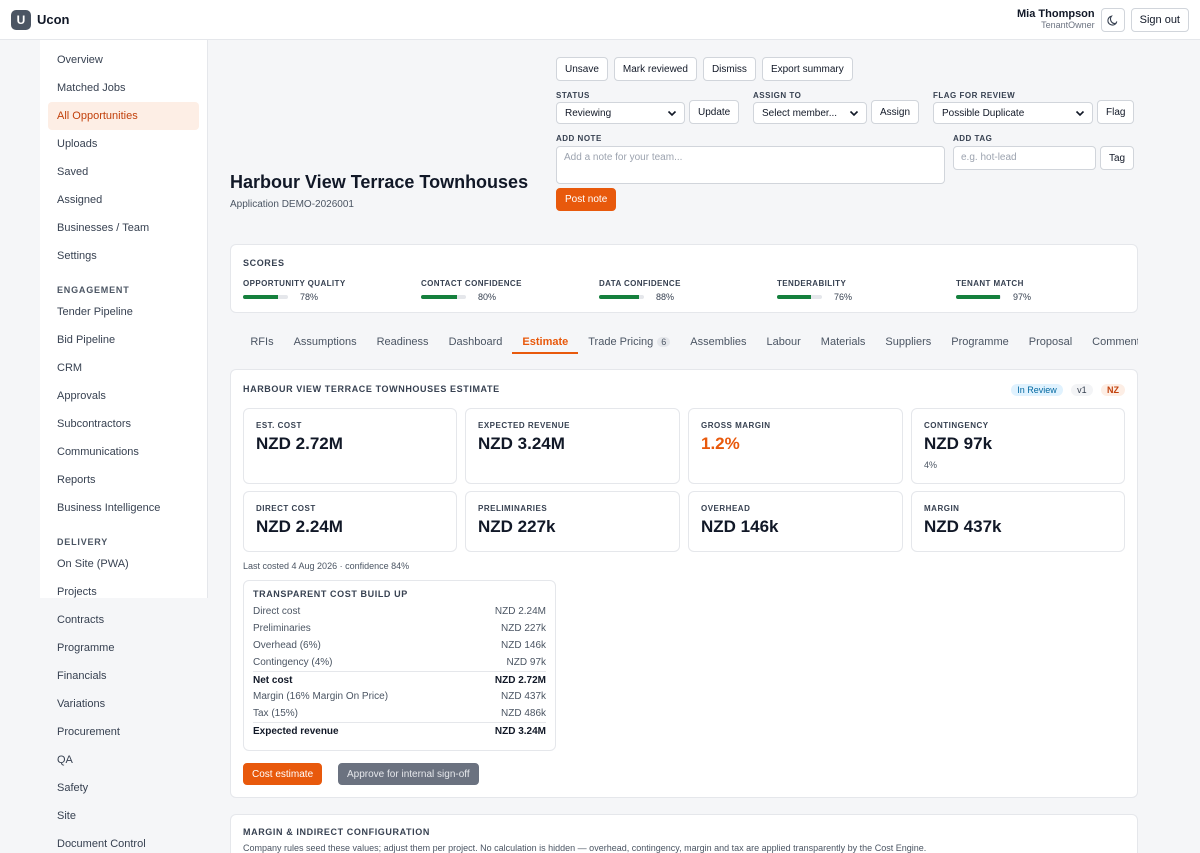 The height and width of the screenshot is (853, 1200). I want to click on metric-value: NZD 227k, so click(517, 526).